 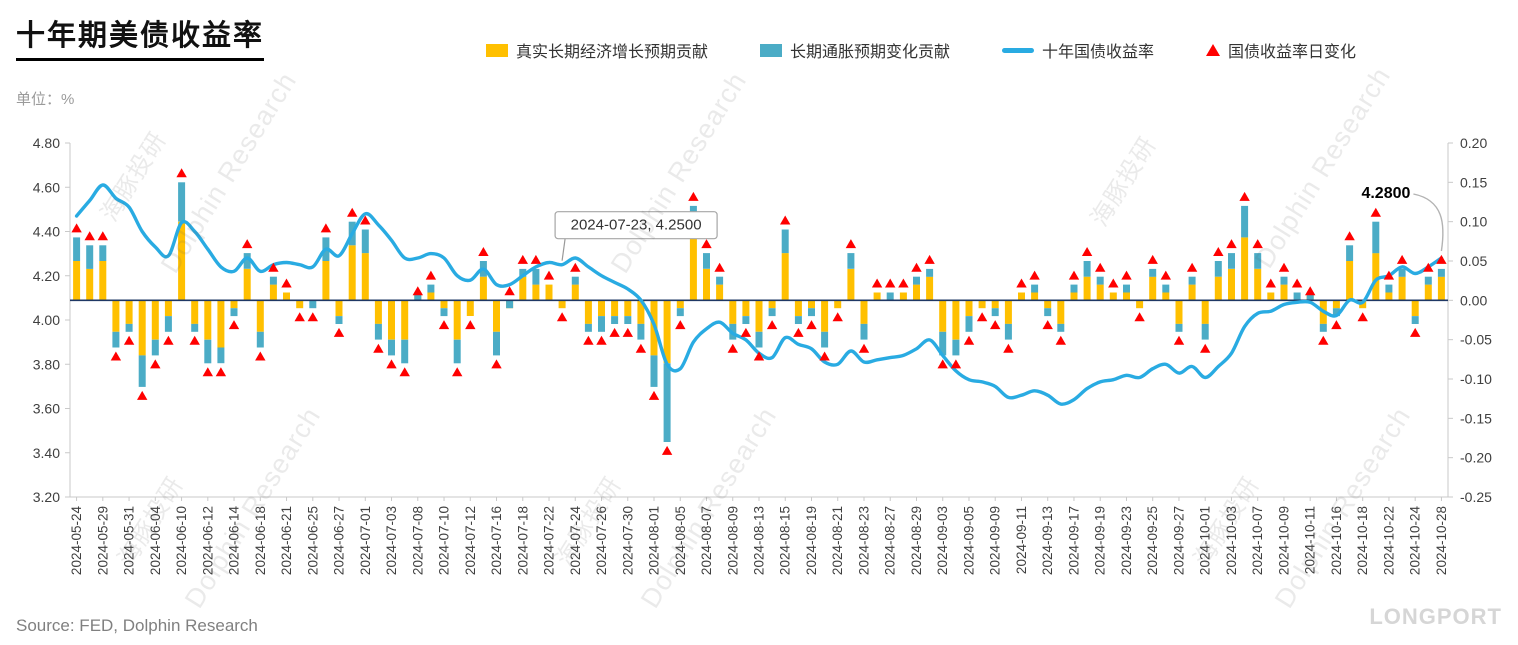 What do you see at coordinates (771, 50) in the screenshot?
I see `inflation-bar-swatch-icon` at bounding box center [771, 50].